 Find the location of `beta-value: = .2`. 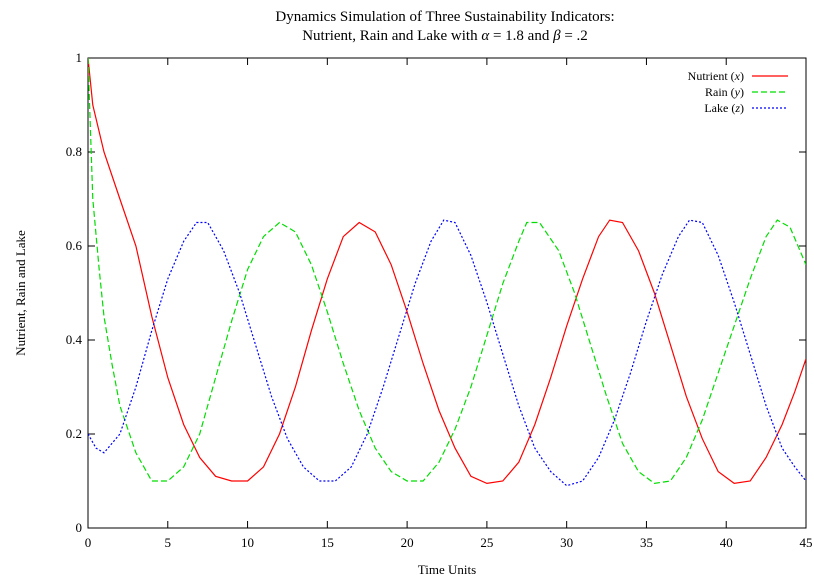

beta-value: = .2 is located at coordinates (574, 36).